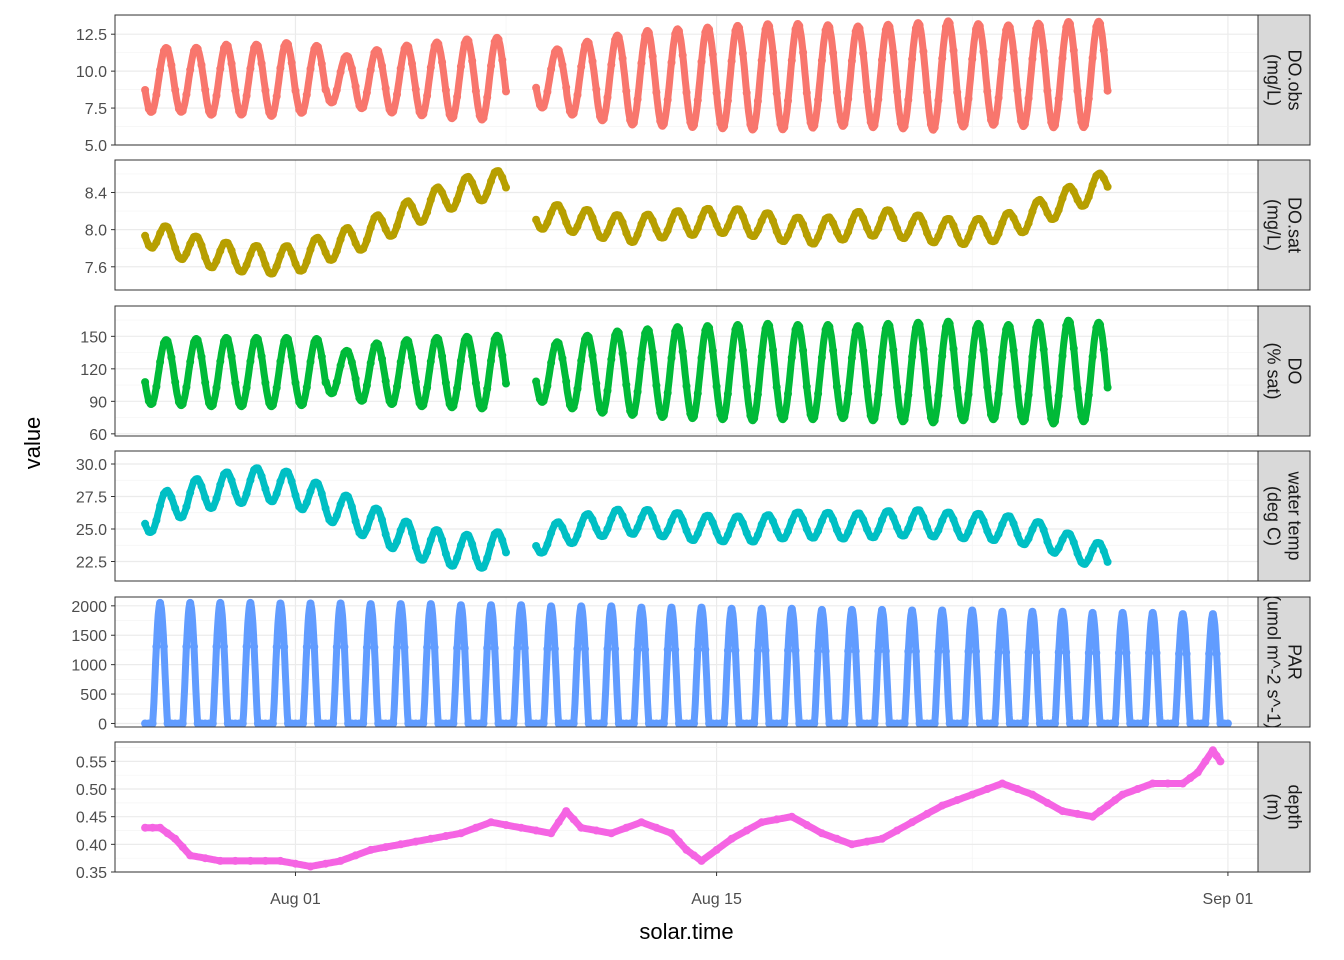 Image resolution: width=1344 pixels, height=960 pixels. What do you see at coordinates (89, 666) in the screenshot?
I see `y-tick-label: 1000` at bounding box center [89, 666].